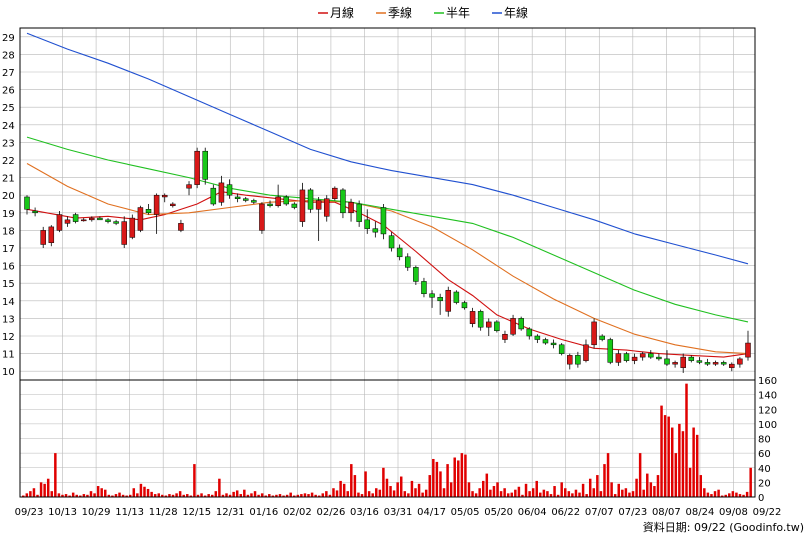 The height and width of the screenshot is (544, 808). I want to click on price-tick-label-19: 29, so click(8, 38).